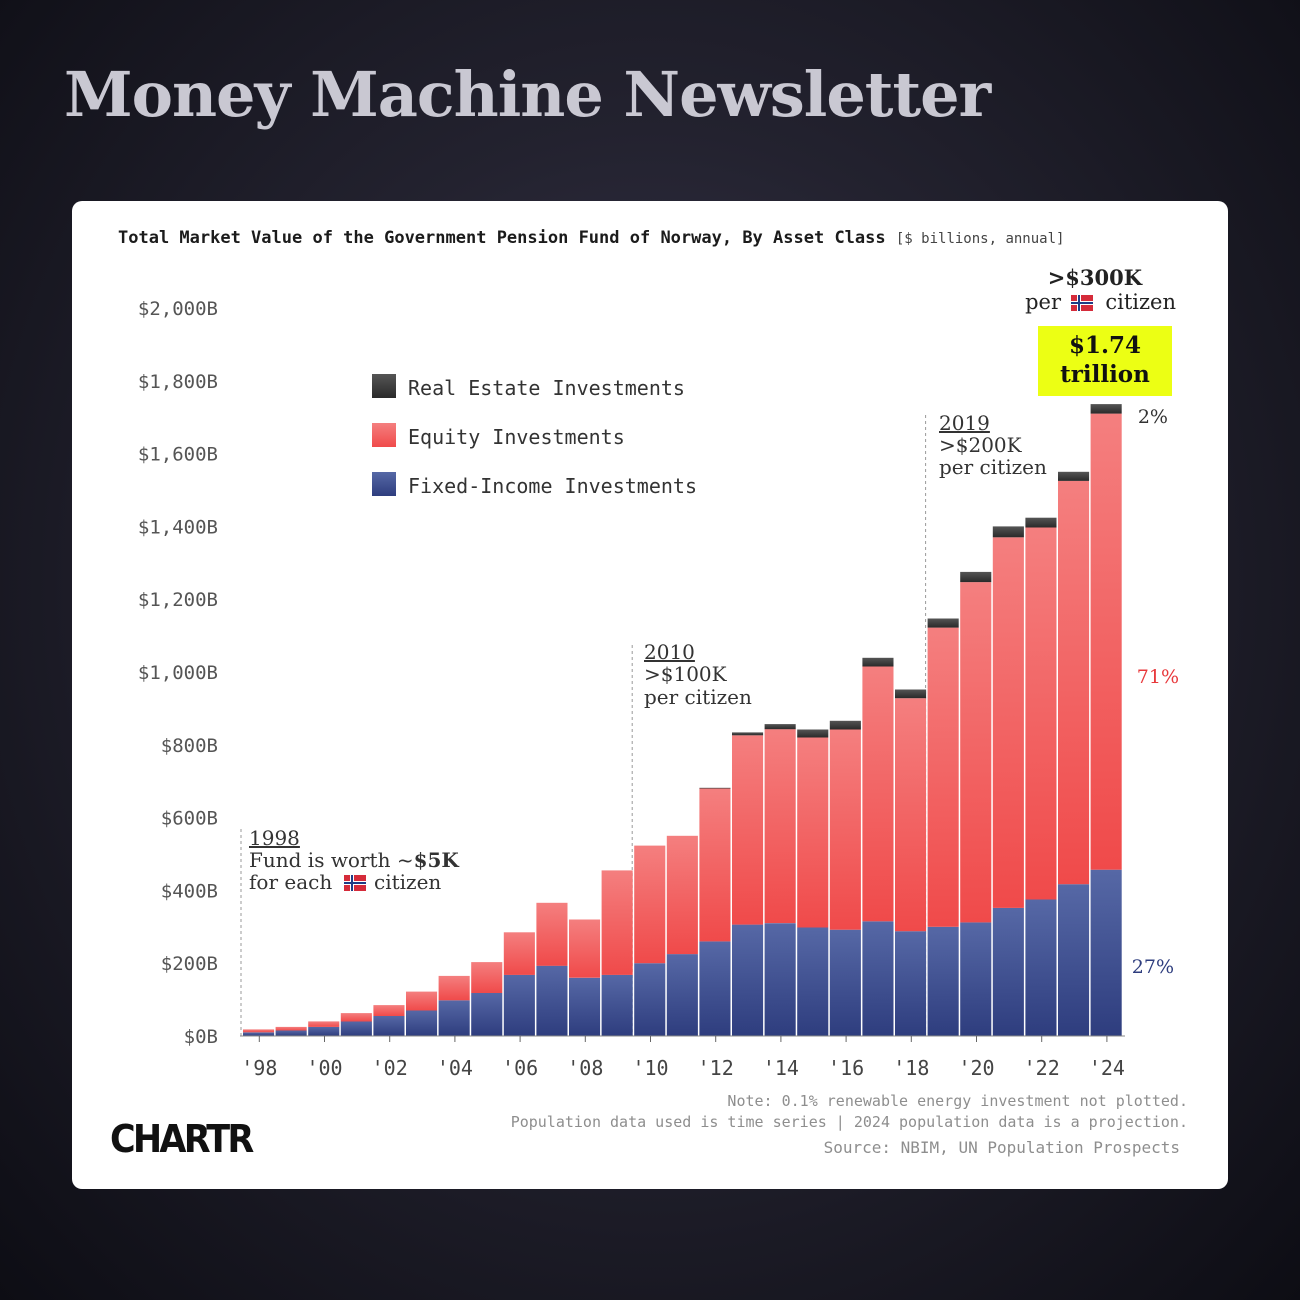 The image size is (1300, 1300). I want to click on bar-equity-2012, so click(715, 865).